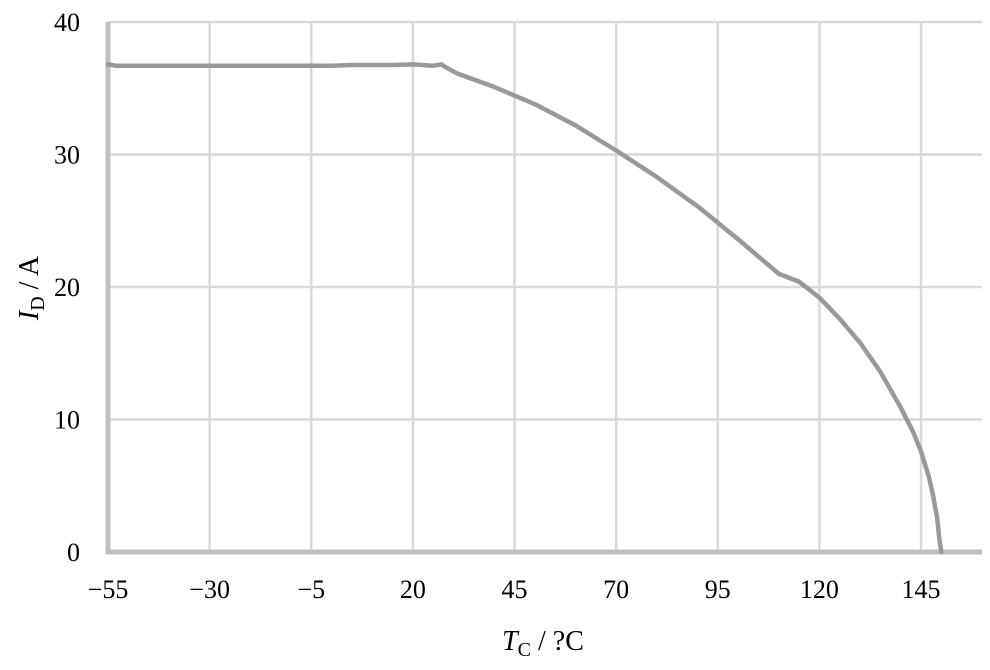  Describe the element at coordinates (209, 589) in the screenshot. I see `x-tick-label: −30` at that location.